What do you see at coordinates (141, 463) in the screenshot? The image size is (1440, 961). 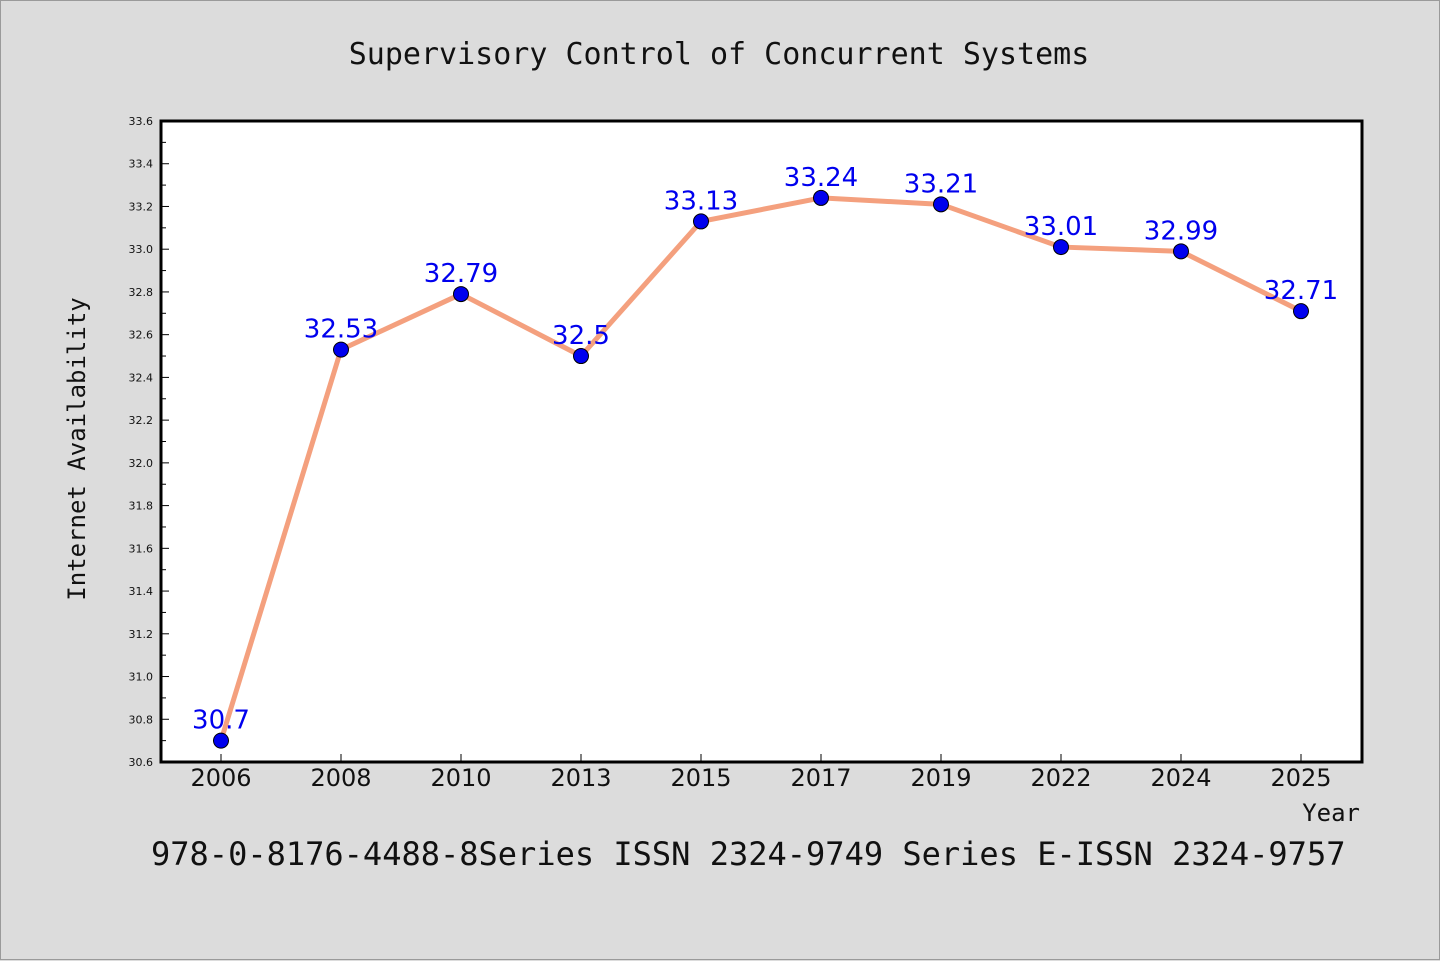 I see `y-tick-label: 32.0` at bounding box center [141, 463].